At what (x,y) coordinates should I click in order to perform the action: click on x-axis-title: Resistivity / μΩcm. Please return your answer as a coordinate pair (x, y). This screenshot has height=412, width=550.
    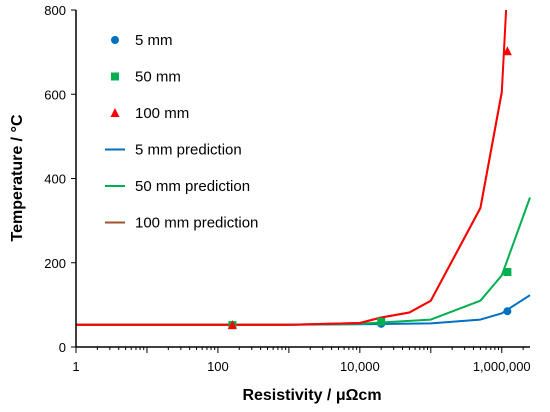
    Looking at the image, I should click on (311, 395).